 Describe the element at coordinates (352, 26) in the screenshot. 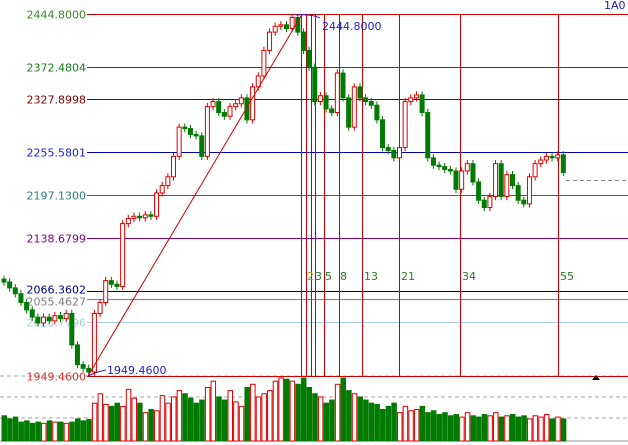

I see `high-annotation: 2444.8000` at that location.